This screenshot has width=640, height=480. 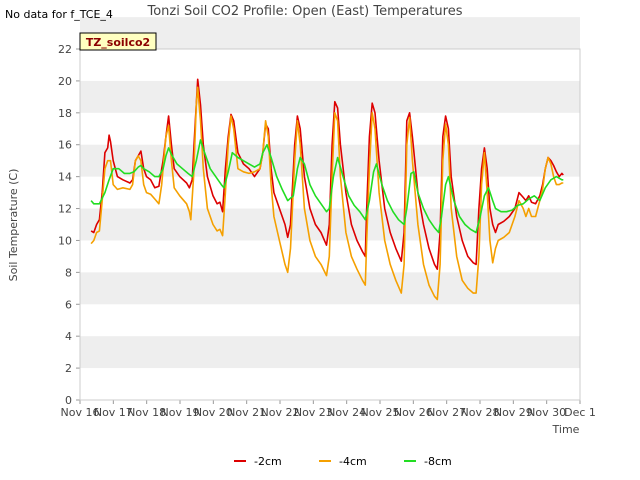 I want to click on x-tick-label: Nov 26, so click(x=413, y=412).